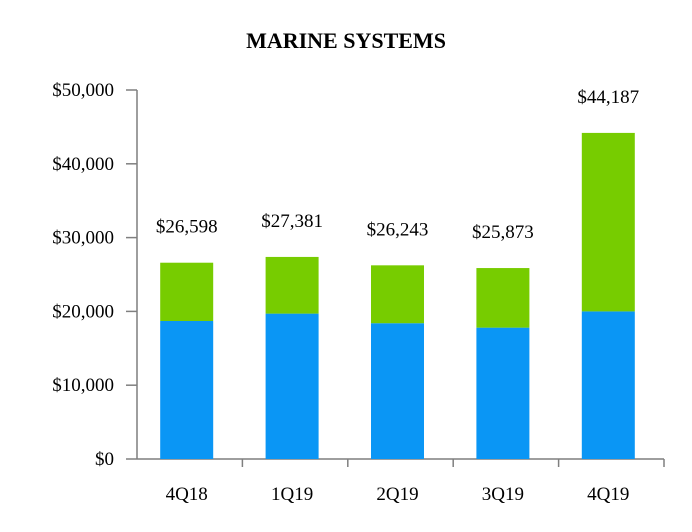 This screenshot has width=692, height=532. What do you see at coordinates (346, 40) in the screenshot?
I see `chart-title: MARINE SYSTEMS` at bounding box center [346, 40].